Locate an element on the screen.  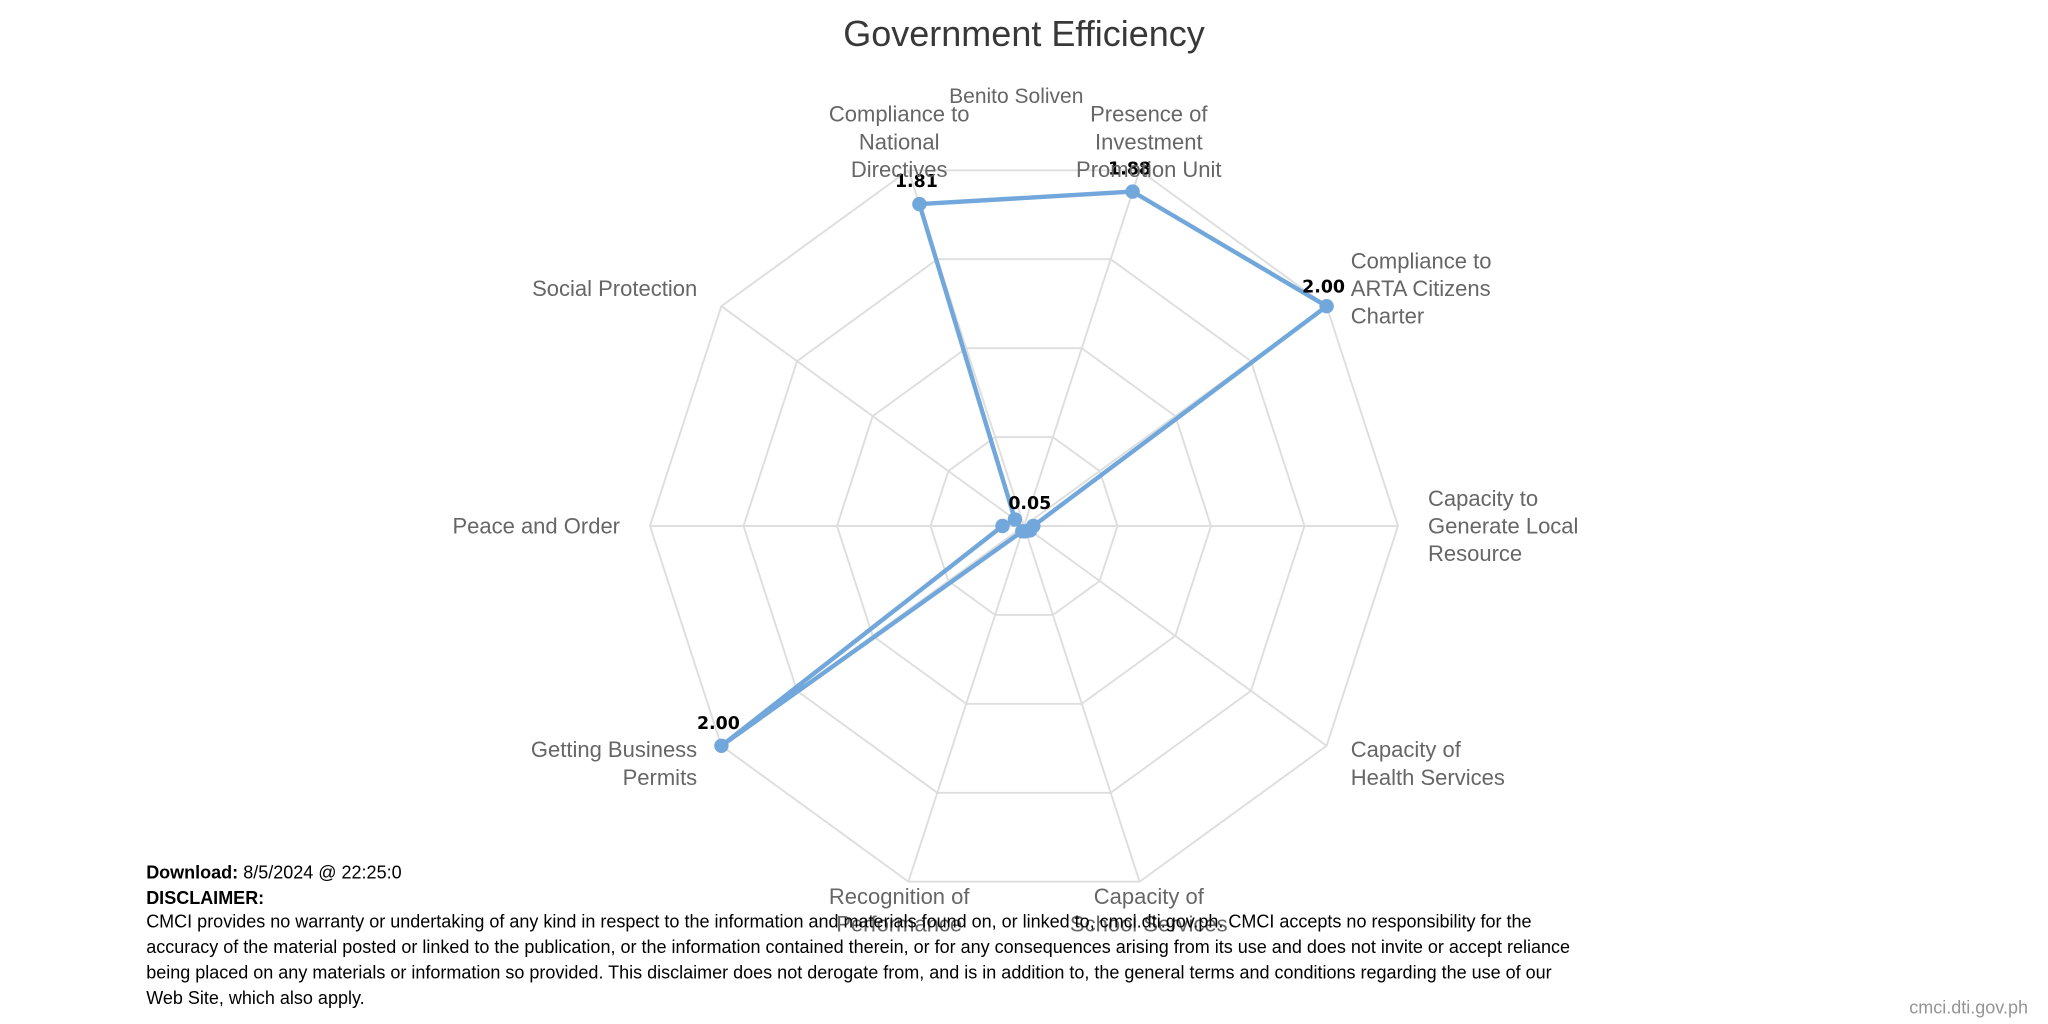
svg-text: Resource is located at coordinates (1475, 553).